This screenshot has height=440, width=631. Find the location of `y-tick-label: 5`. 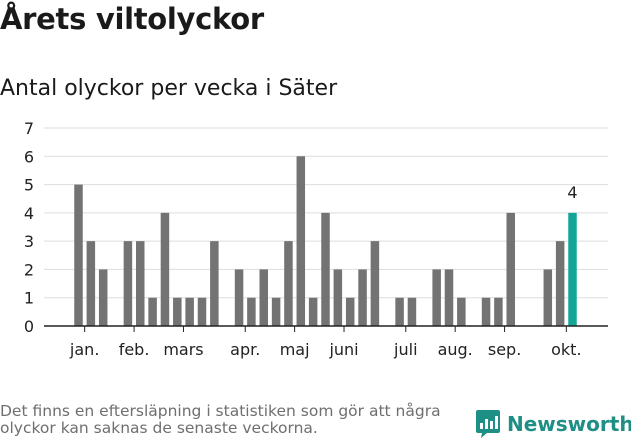

y-tick-label: 5 is located at coordinates (29, 185).